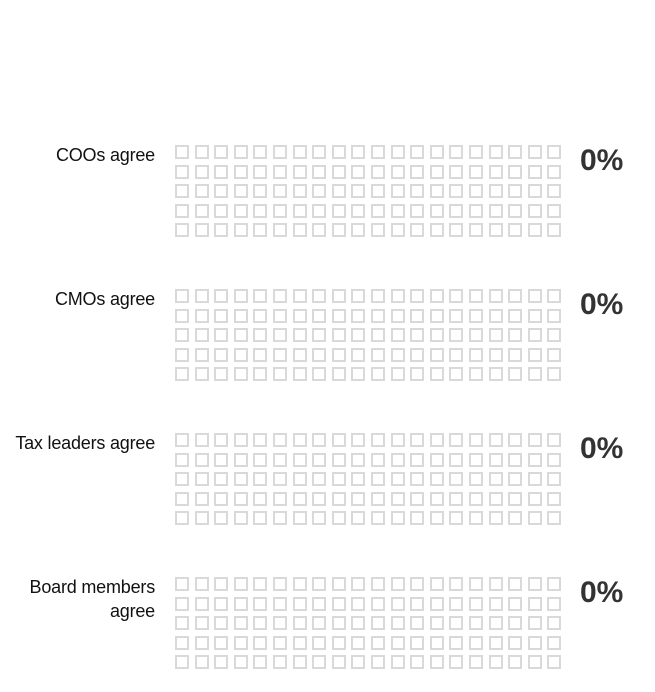 The image size is (655, 692). What do you see at coordinates (104, 299) in the screenshot?
I see `row-label-cmos: CMOs agree` at bounding box center [104, 299].